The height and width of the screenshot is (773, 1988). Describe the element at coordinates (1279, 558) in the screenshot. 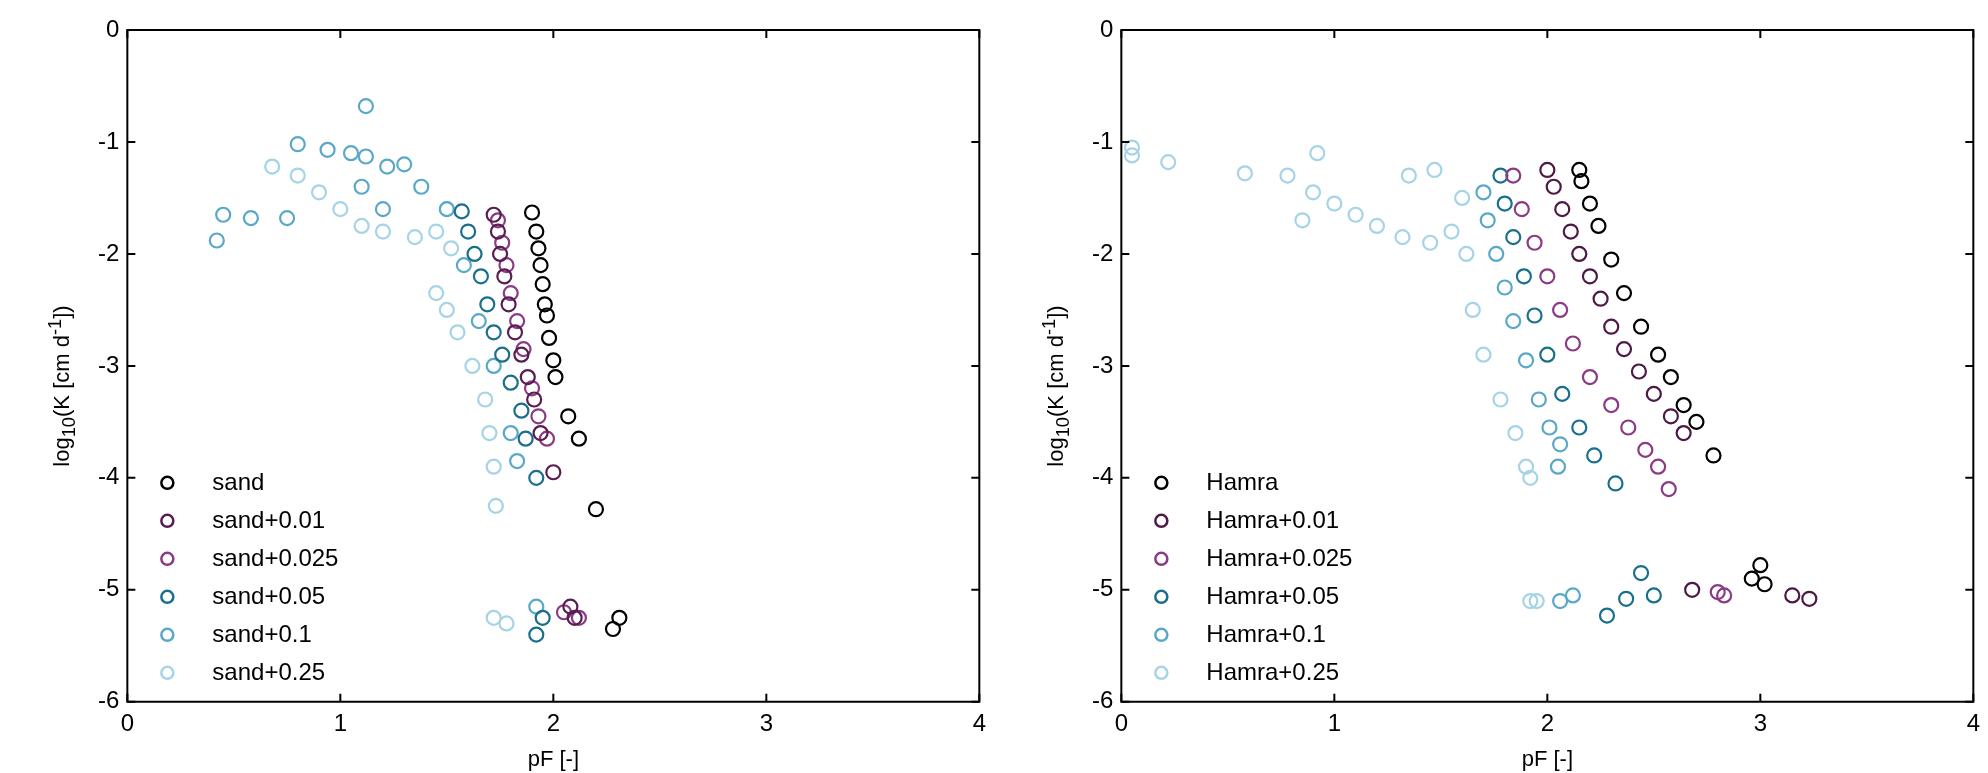

I see `legend-label: Hamra+0.025` at that location.